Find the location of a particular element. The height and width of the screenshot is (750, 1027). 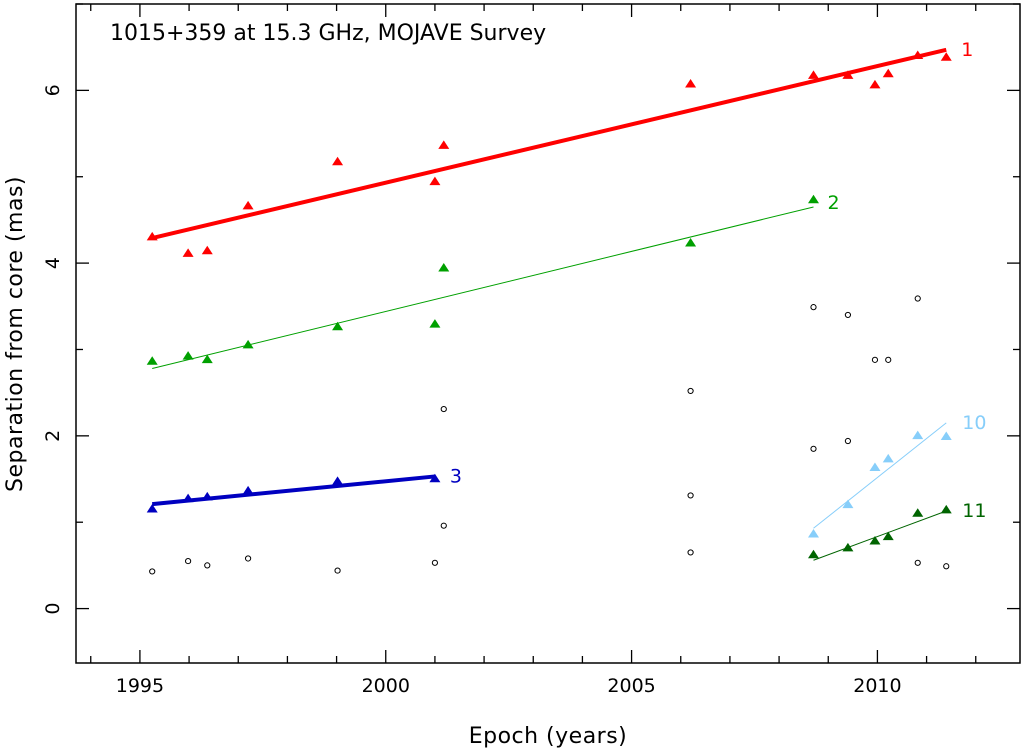

series-label-1: 1 is located at coordinates (967, 50).